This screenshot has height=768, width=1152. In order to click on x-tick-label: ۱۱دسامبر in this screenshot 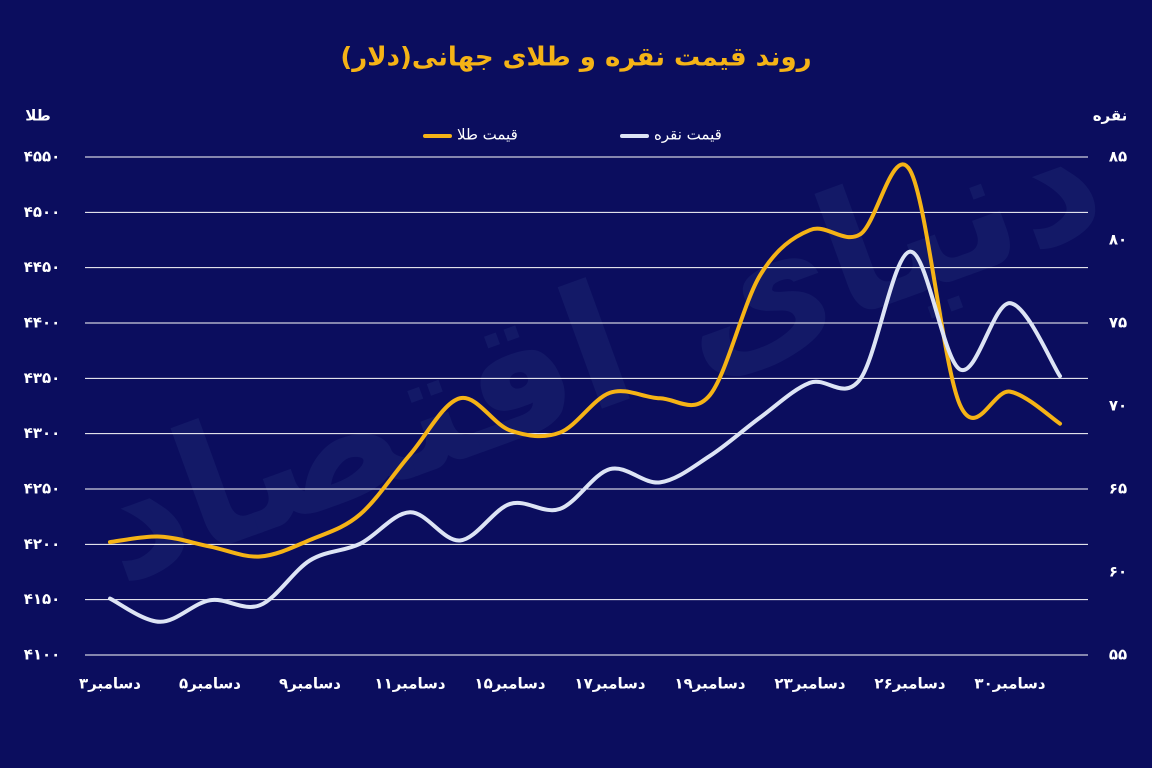, I will do `click(409, 684)`.